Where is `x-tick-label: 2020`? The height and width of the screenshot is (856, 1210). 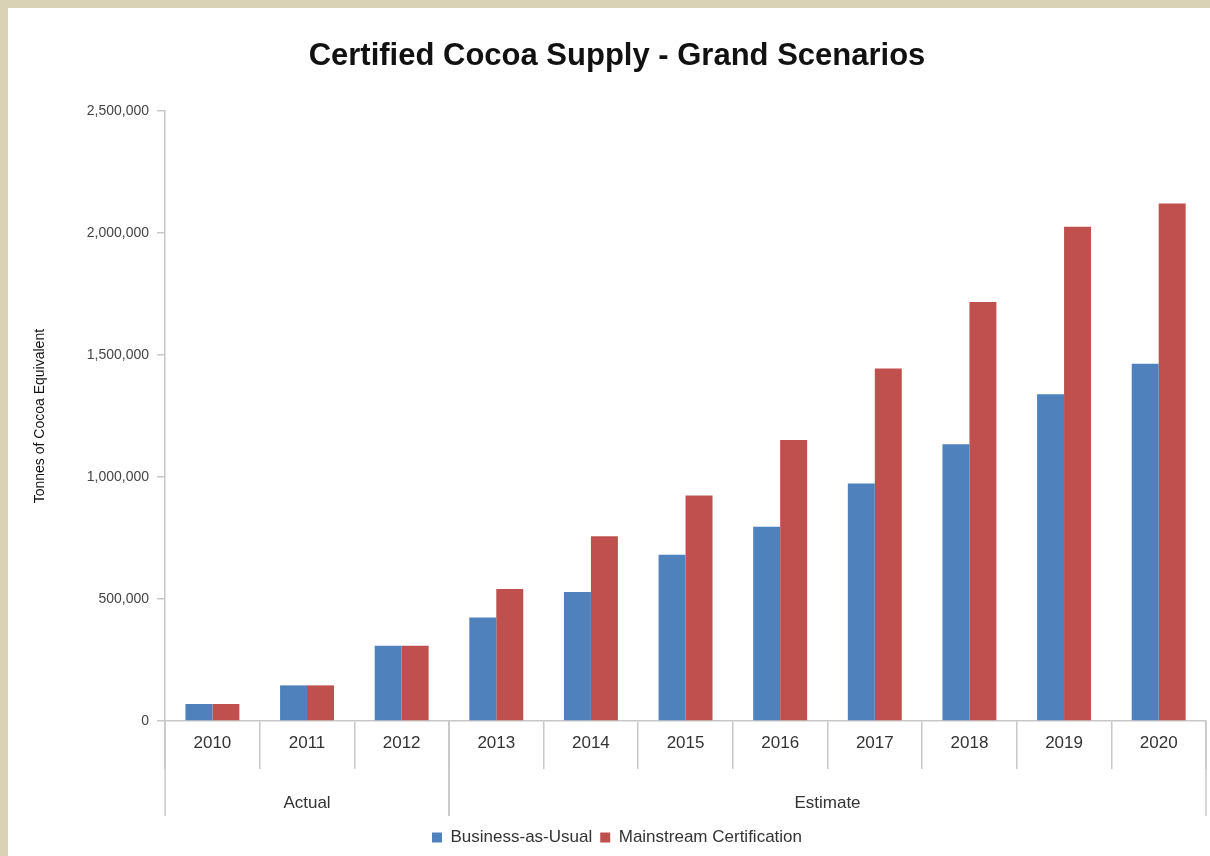 x-tick-label: 2020 is located at coordinates (1158, 742).